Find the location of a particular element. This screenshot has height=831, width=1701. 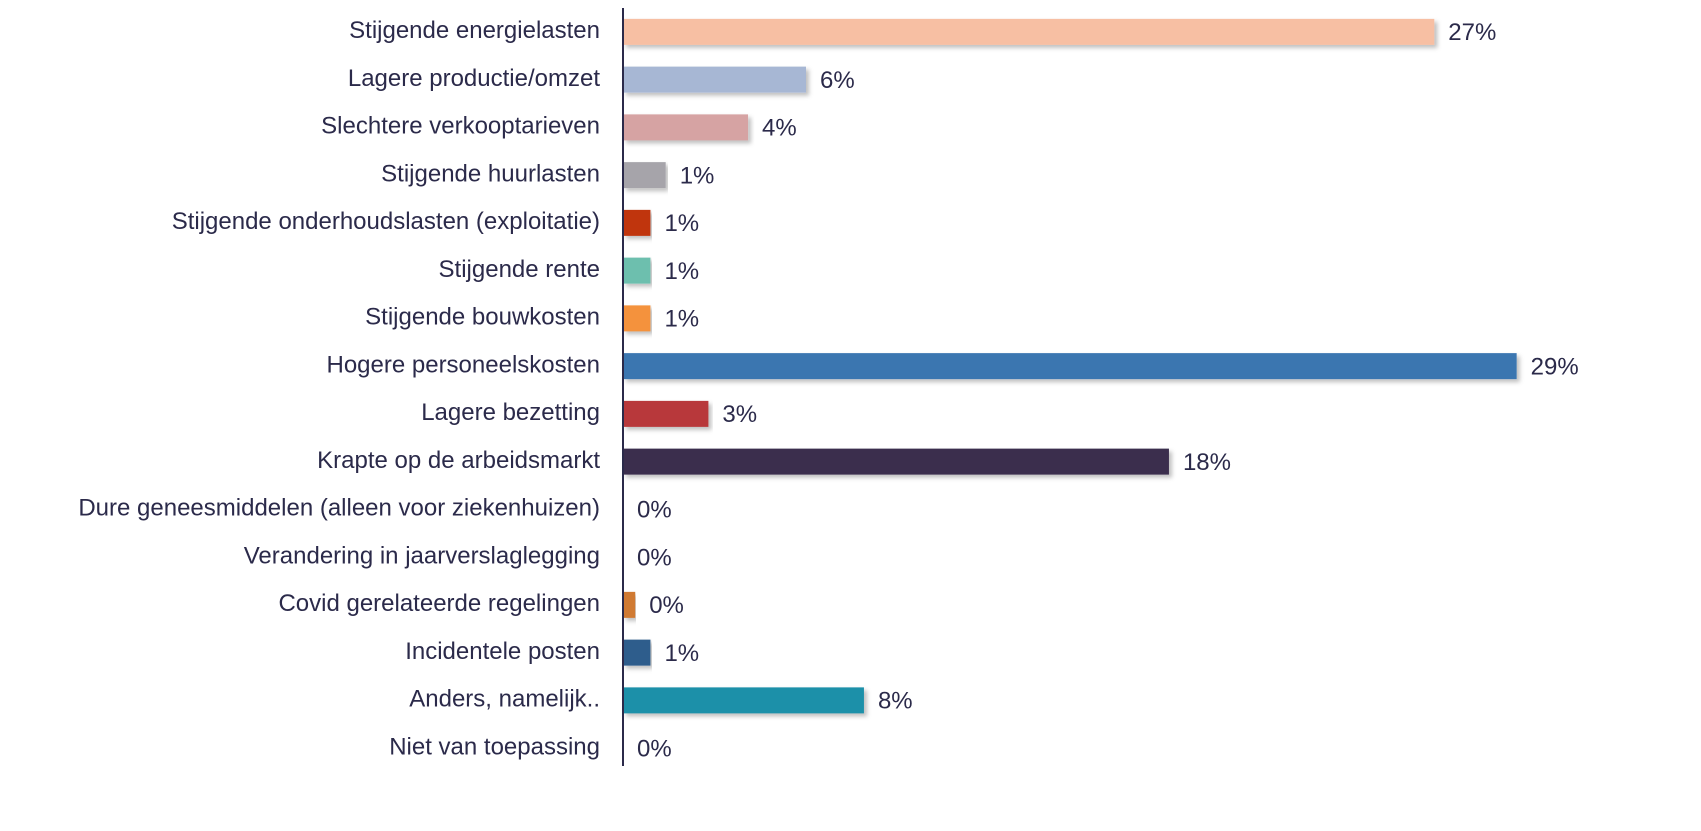

category-label: Krapte op de arbeidsmarkt is located at coordinates (458, 460).